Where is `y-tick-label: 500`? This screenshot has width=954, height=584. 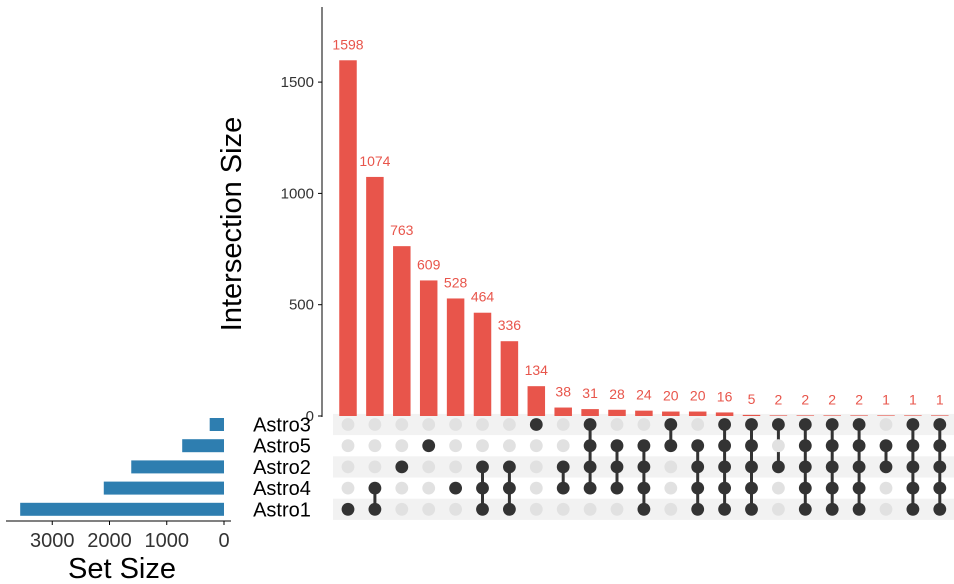 y-tick-label: 500 is located at coordinates (301, 305).